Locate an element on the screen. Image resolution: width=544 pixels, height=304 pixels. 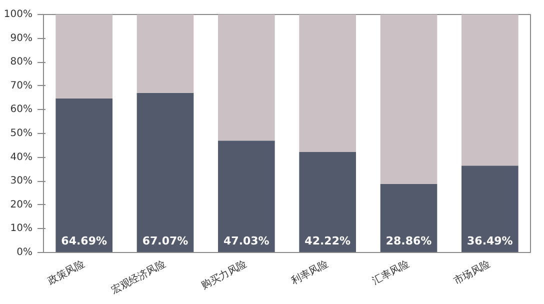
data-label: 47.03% is located at coordinates (247, 241).